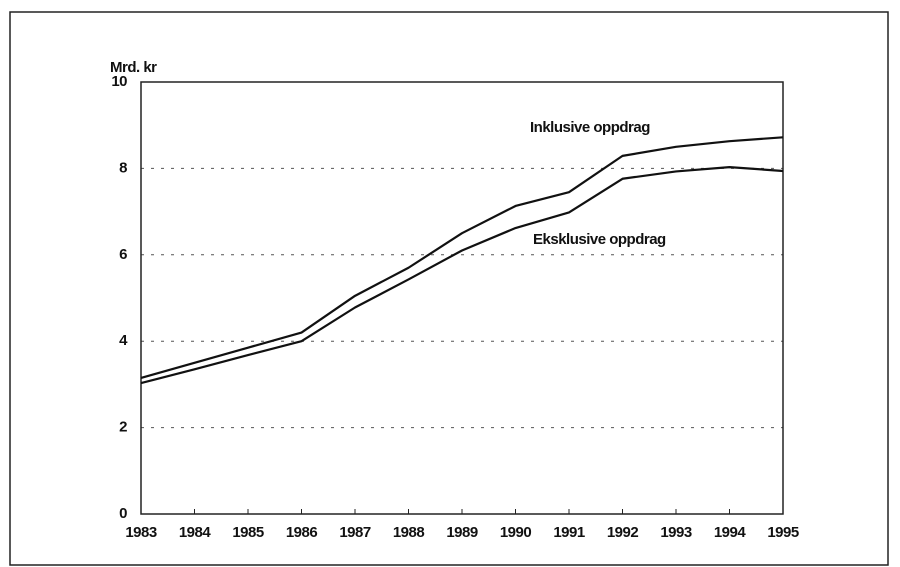 This screenshot has width=900, height=567. What do you see at coordinates (123, 167) in the screenshot?
I see `y-tick-label: 8` at bounding box center [123, 167].